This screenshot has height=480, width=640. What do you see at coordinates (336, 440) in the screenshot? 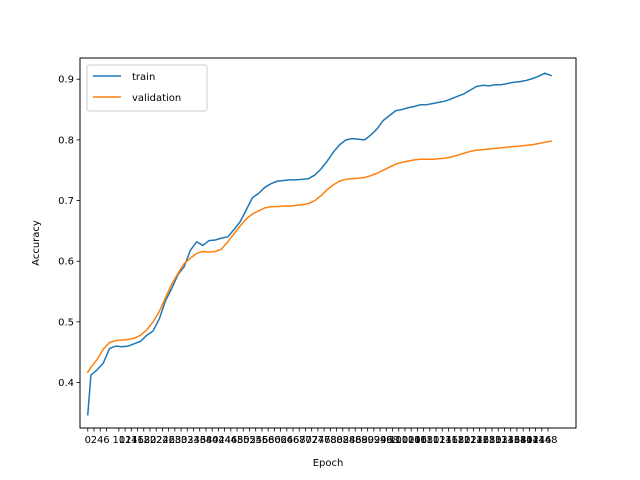
I see `x-tick-label: 80` at bounding box center [336, 440].